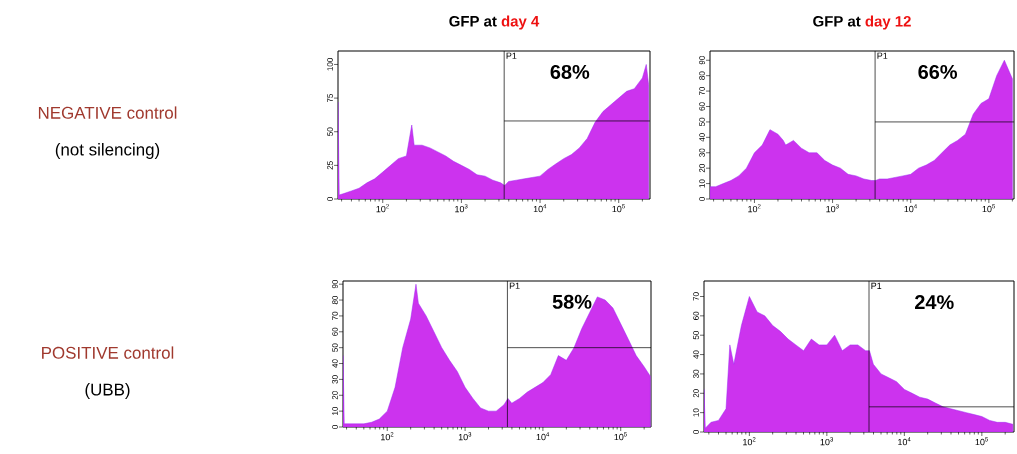  What do you see at coordinates (107, 112) in the screenshot?
I see `text: NEGATIVE control` at bounding box center [107, 112].